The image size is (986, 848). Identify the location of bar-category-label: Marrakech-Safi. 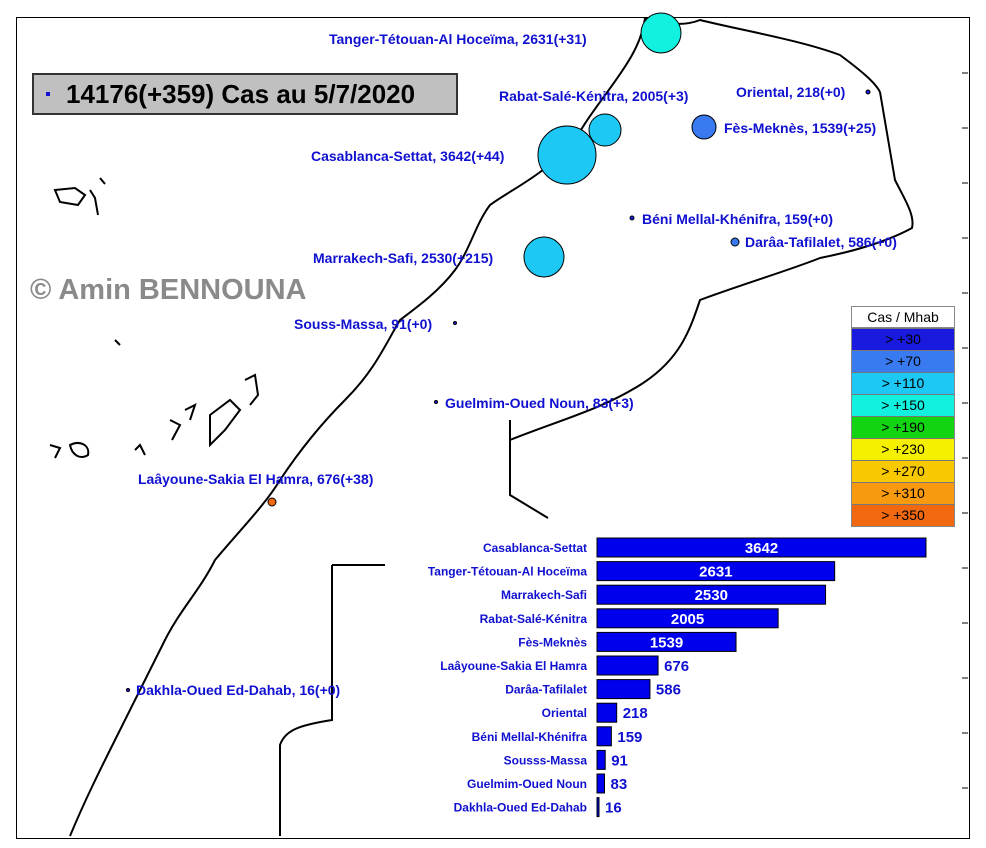
(544, 595).